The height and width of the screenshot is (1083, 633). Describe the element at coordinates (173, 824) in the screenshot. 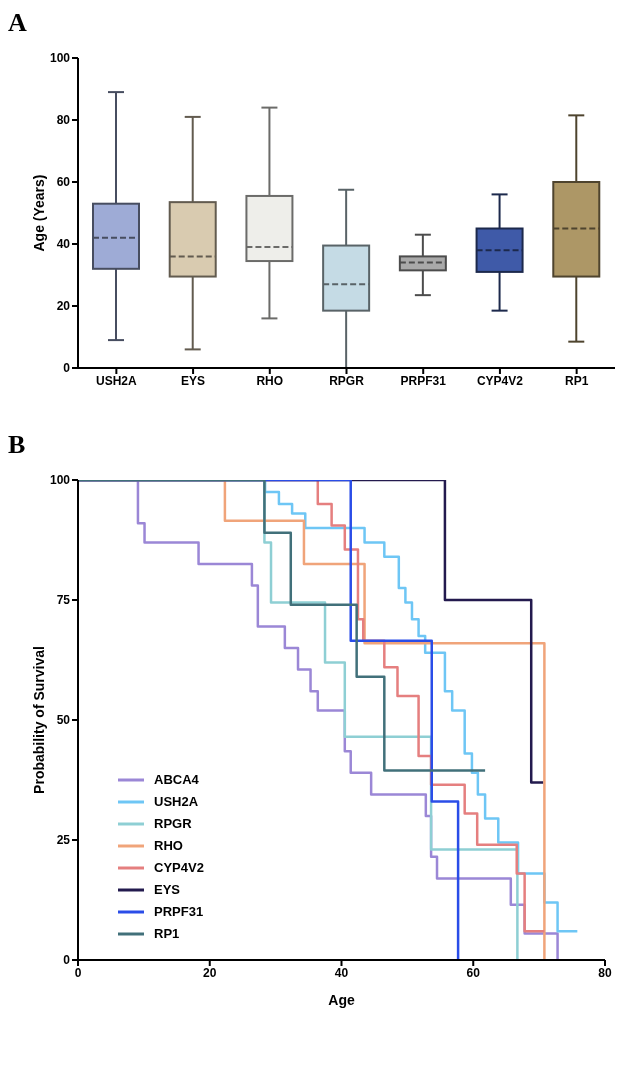

I see `legend-label: RPGR` at that location.